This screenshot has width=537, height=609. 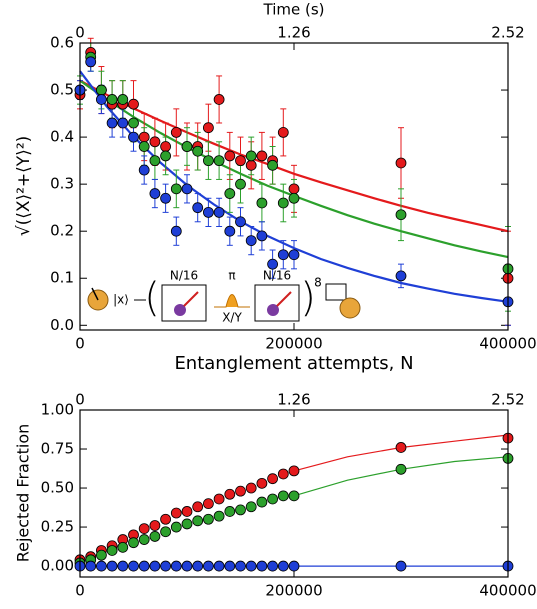 What do you see at coordinates (308, 298) in the screenshot?
I see `paren: )` at bounding box center [308, 298].